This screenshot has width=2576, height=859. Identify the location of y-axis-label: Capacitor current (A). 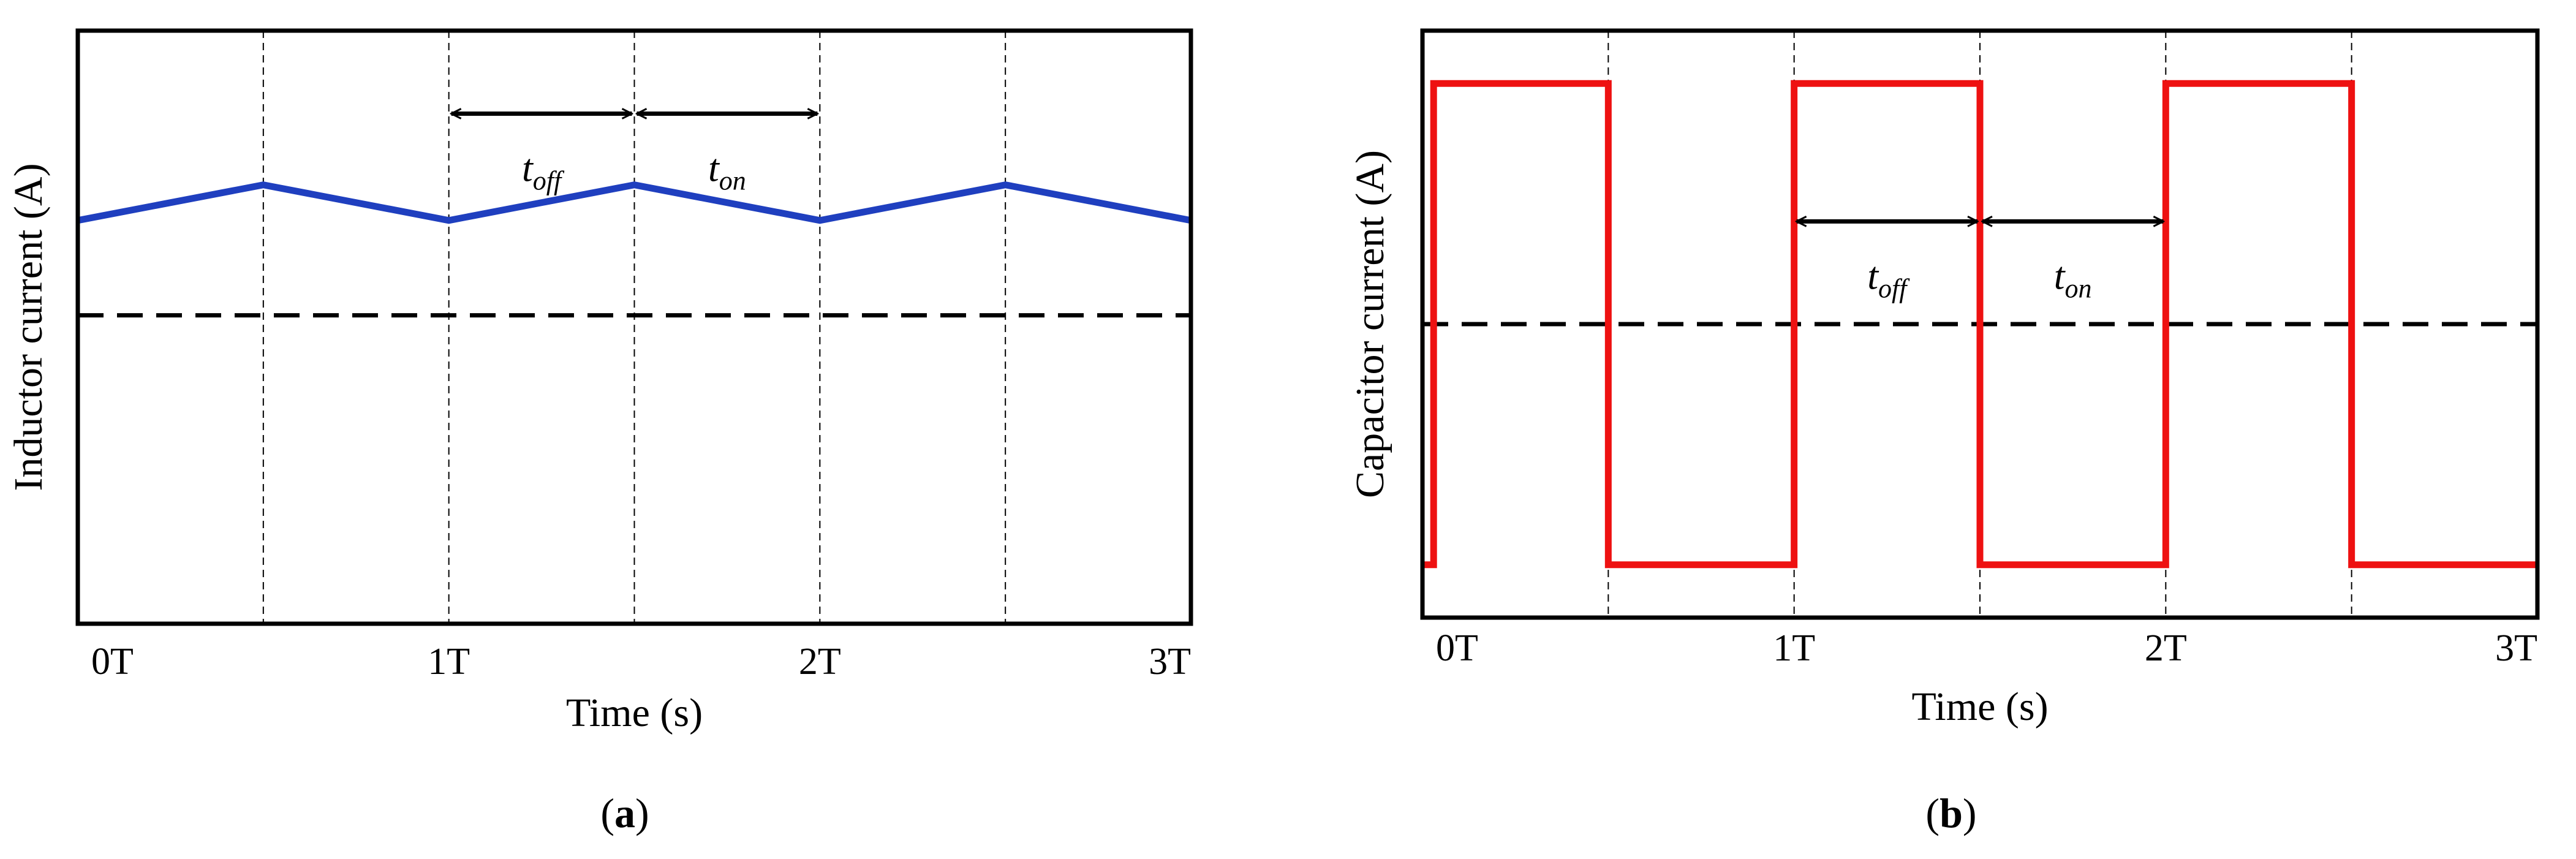
(1370, 324).